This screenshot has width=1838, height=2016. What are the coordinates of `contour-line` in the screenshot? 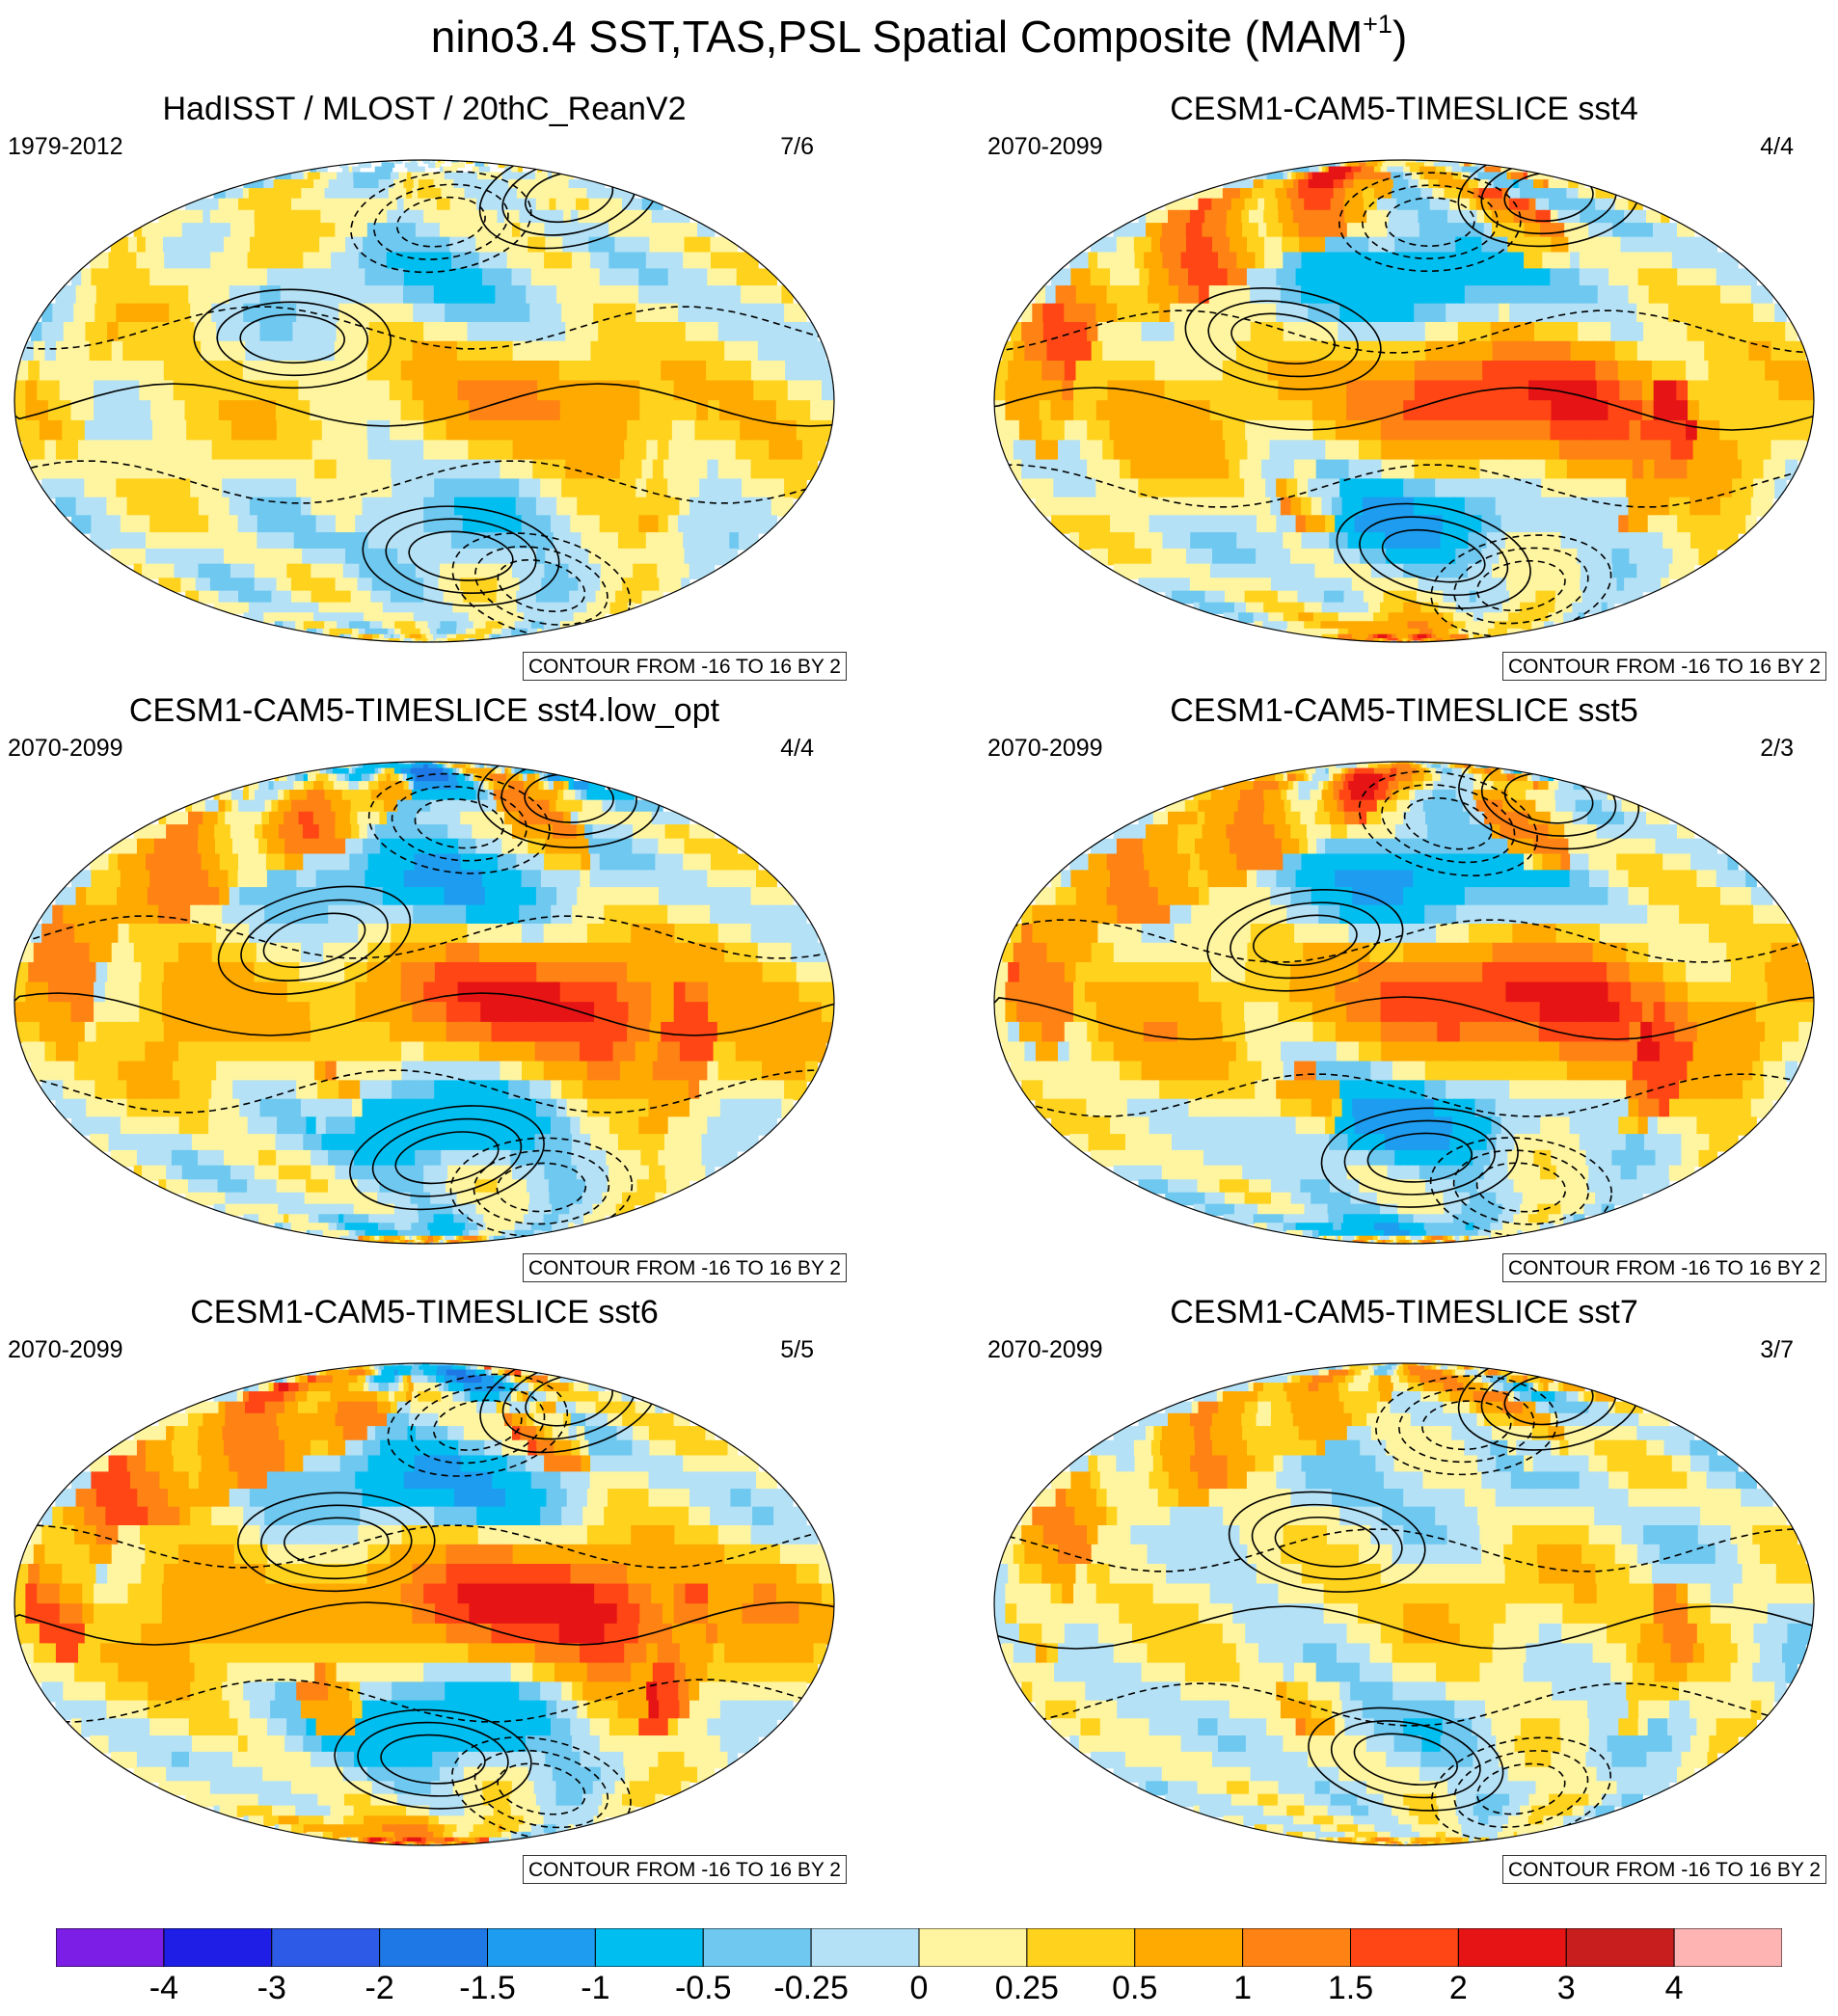 It's located at (424, 328).